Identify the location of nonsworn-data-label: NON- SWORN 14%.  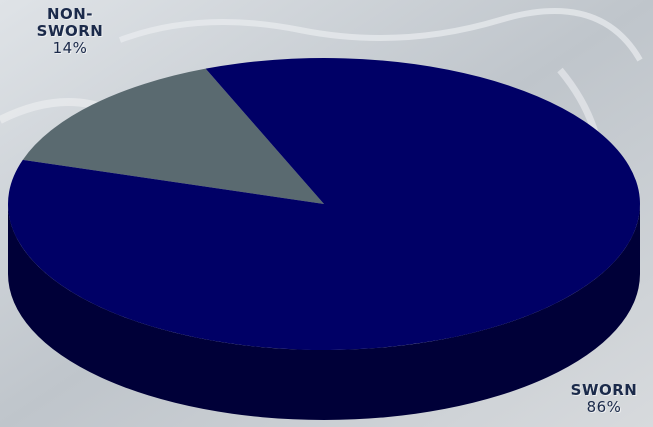
(70, 31).